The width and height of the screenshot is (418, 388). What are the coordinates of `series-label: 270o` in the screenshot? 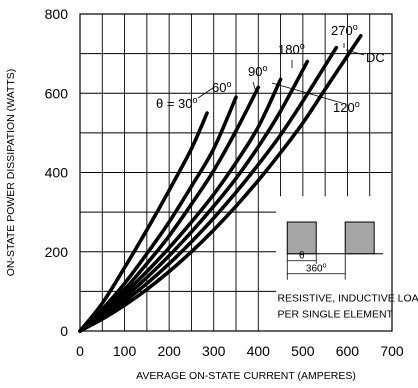 It's located at (344, 30).